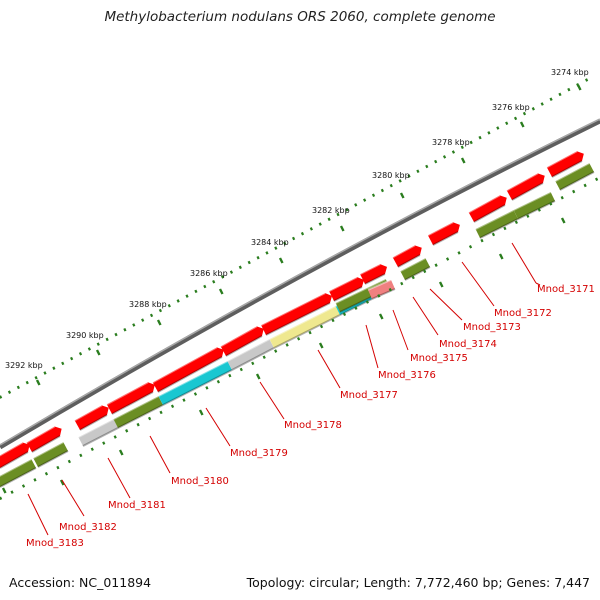 The height and width of the screenshot is (600, 600). Describe the element at coordinates (259, 453) in the screenshot. I see `gene-label: Mnod_3179` at that location.